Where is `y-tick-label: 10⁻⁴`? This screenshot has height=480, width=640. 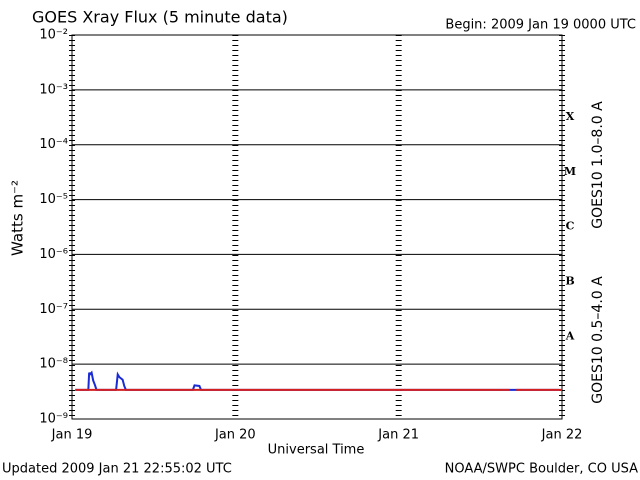 y-tick-label: 10⁻⁴ is located at coordinates (53, 144).